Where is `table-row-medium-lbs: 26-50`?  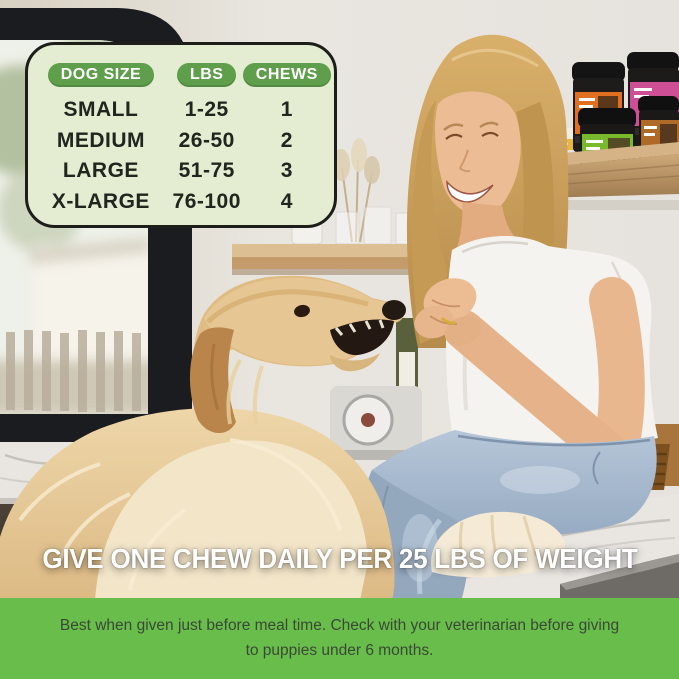 table-row-medium-lbs: 26-50 is located at coordinates (206, 140).